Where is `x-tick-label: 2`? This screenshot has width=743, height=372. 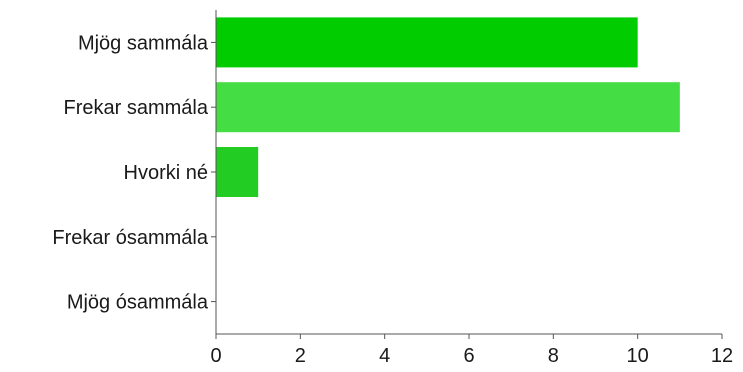 x-tick-label: 2 is located at coordinates (300, 356).